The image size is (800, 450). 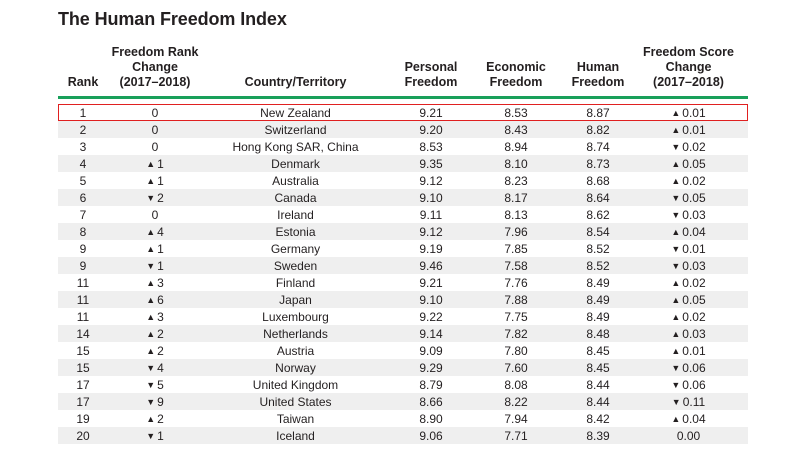 What do you see at coordinates (295, 316) in the screenshot?
I see `country-cell: Luxembourg` at bounding box center [295, 316].